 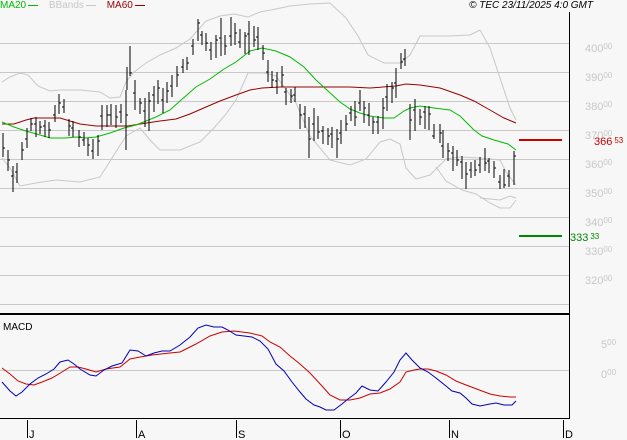 I want to click on svg-text: 36000, so click(x=599, y=164).